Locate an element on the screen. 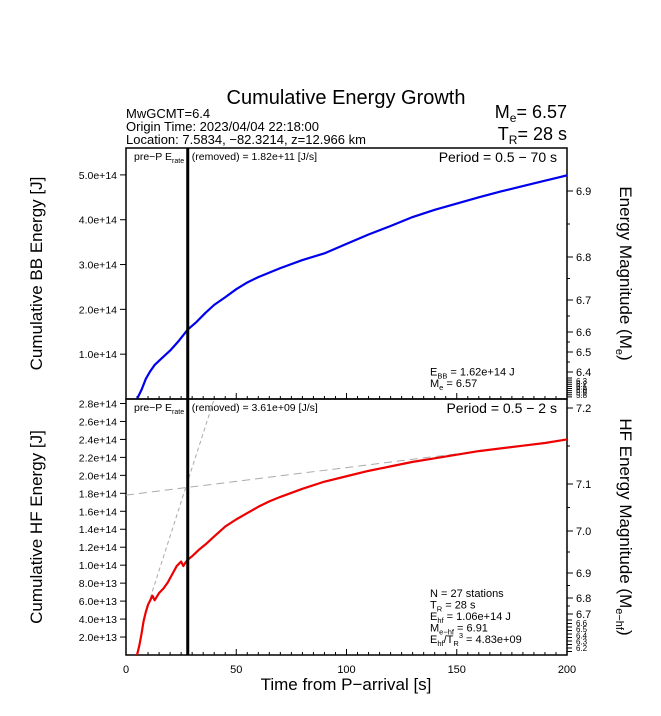  x-tick-label: 0 is located at coordinates (126, 670).